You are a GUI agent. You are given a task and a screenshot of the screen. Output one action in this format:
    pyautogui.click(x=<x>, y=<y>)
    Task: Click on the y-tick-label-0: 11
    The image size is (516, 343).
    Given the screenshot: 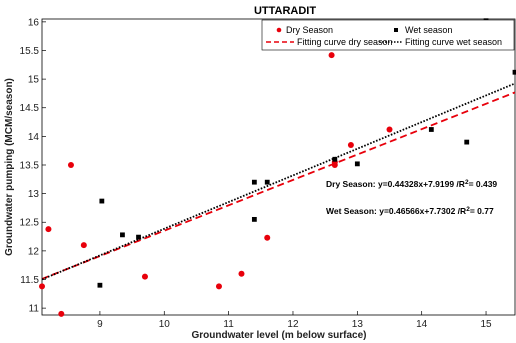 What is the action you would take?
    pyautogui.click(x=34, y=309)
    